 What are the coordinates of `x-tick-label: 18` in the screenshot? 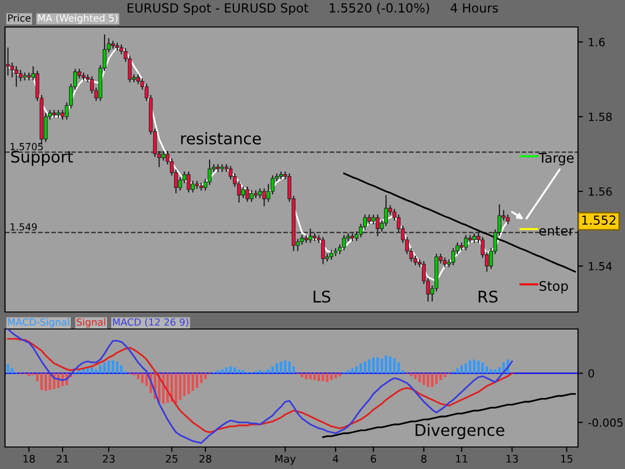 It's located at (29, 458).